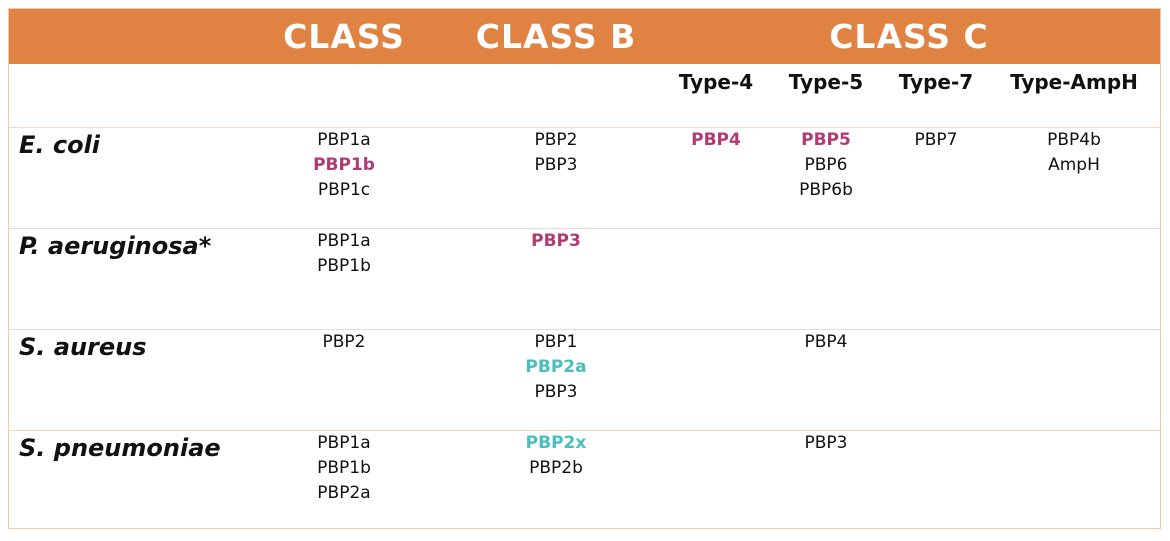 The image size is (1170, 541). I want to click on class-a-title: CLASS A, so click(344, 64).